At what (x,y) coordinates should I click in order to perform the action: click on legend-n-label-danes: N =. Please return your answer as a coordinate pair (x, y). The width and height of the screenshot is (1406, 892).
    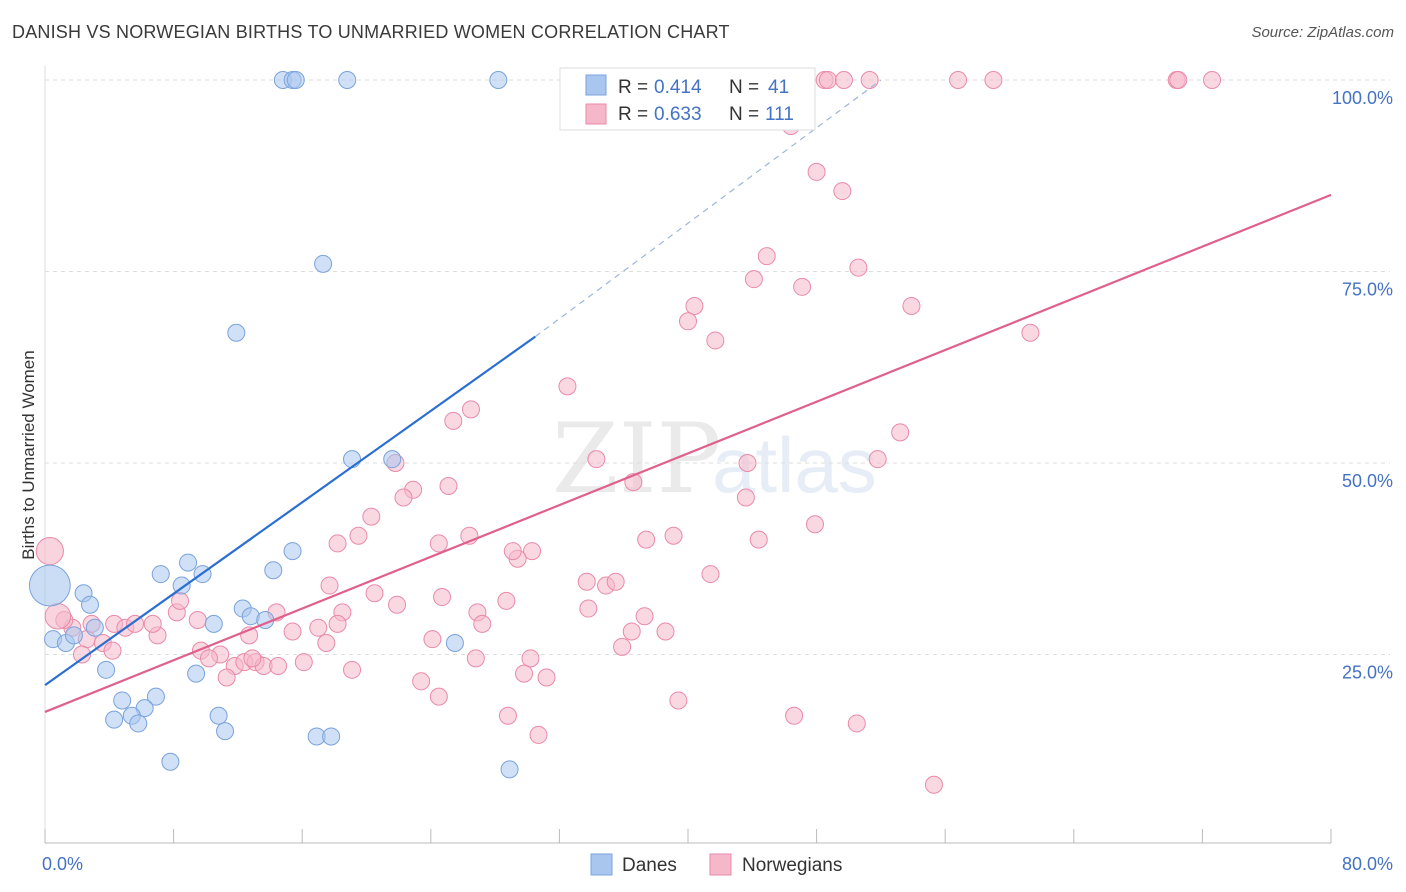
    Looking at the image, I should click on (744, 87).